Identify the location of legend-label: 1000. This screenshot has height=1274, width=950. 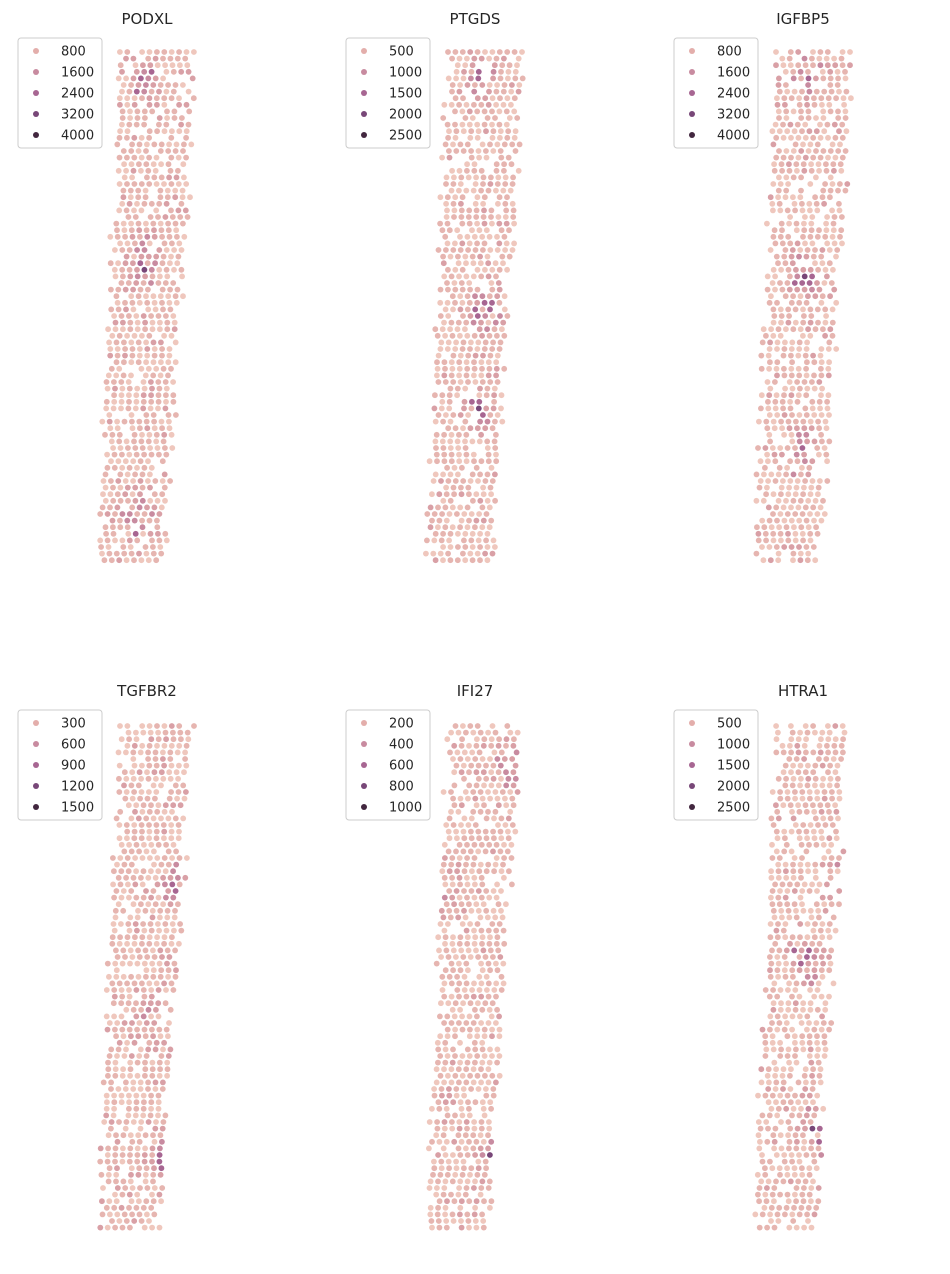
(733, 745).